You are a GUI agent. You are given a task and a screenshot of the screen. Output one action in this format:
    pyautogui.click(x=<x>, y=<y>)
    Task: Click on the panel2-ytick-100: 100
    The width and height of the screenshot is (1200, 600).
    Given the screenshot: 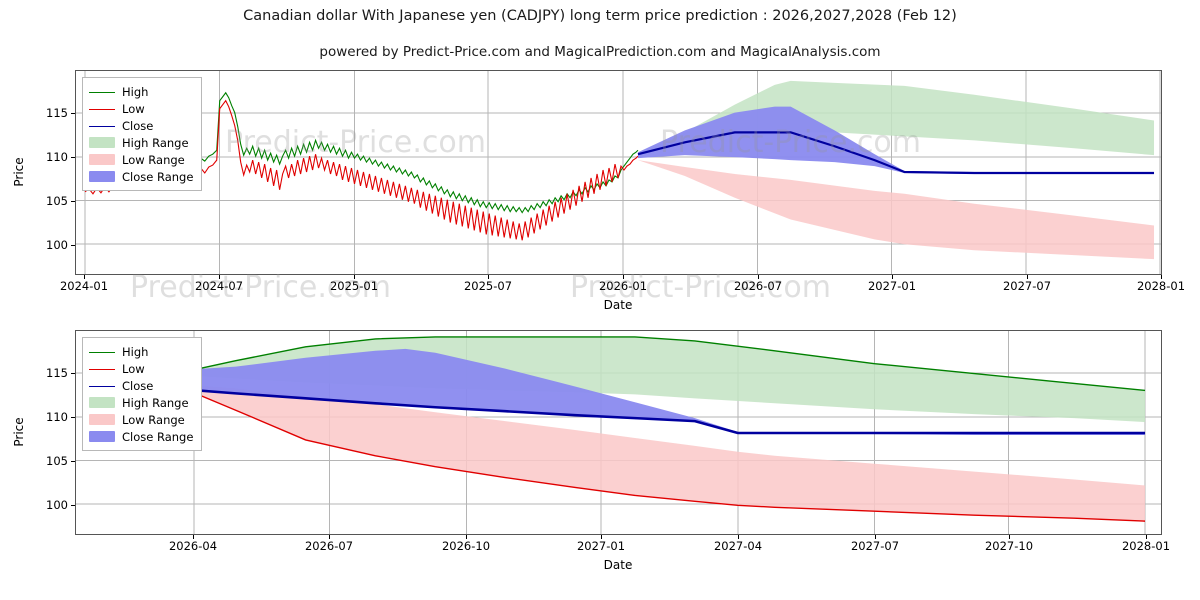 What is the action you would take?
    pyautogui.click(x=57, y=504)
    